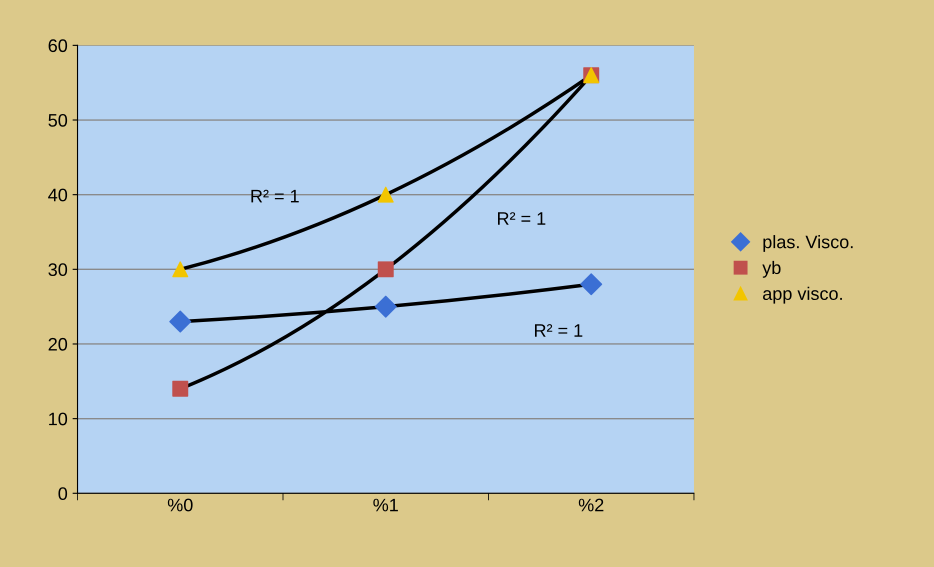 The height and width of the screenshot is (567, 934). What do you see at coordinates (808, 243) in the screenshot?
I see `legend-label: plas. Visco.` at bounding box center [808, 243].